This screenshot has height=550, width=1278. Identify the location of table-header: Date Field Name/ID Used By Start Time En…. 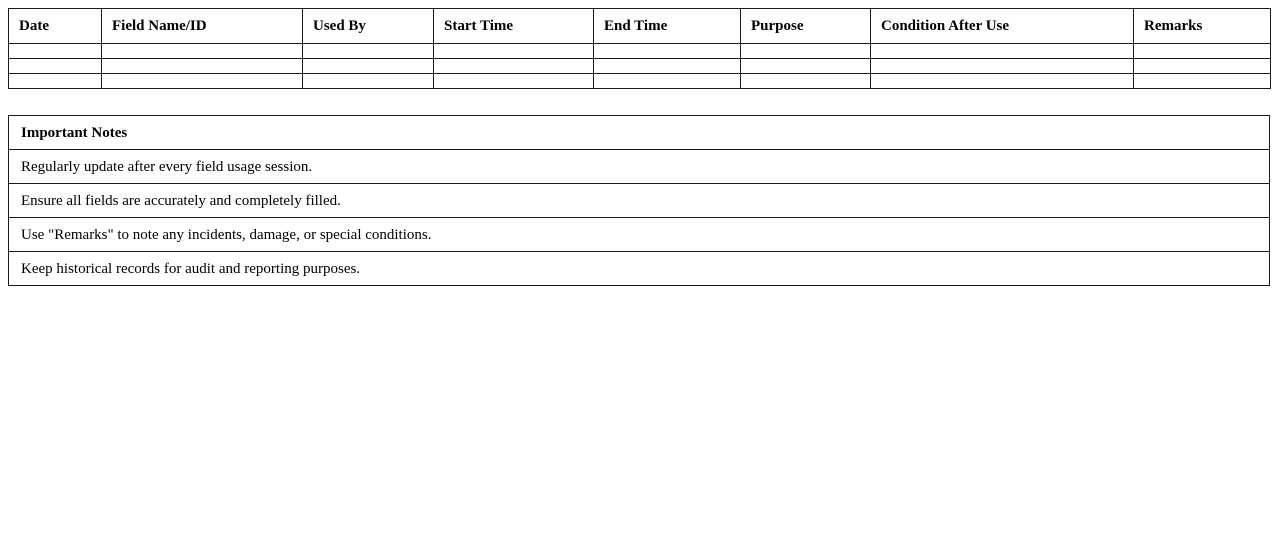
(639, 26).